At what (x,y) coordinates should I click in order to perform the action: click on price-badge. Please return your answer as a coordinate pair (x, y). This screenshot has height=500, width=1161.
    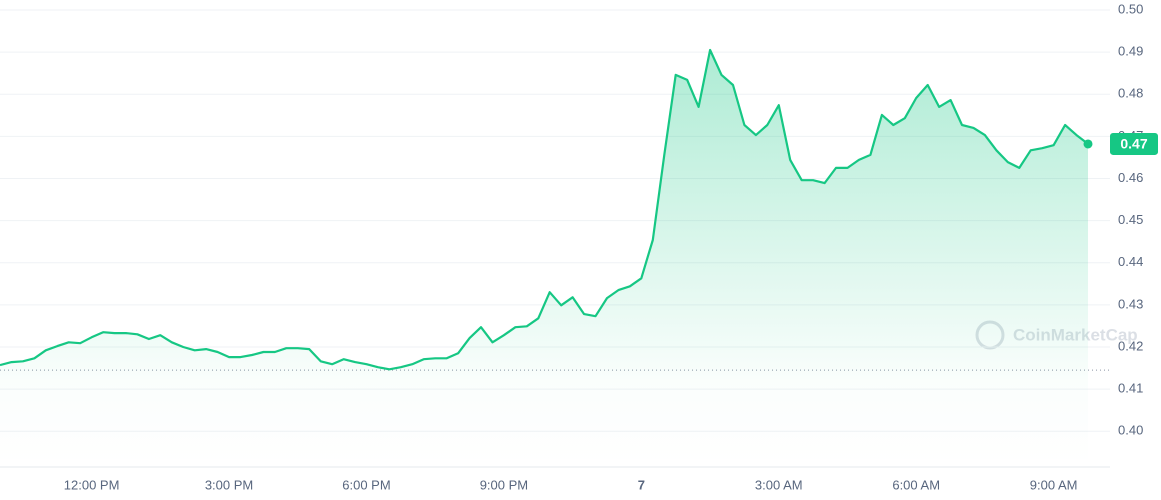
    Looking at the image, I should click on (1134, 143).